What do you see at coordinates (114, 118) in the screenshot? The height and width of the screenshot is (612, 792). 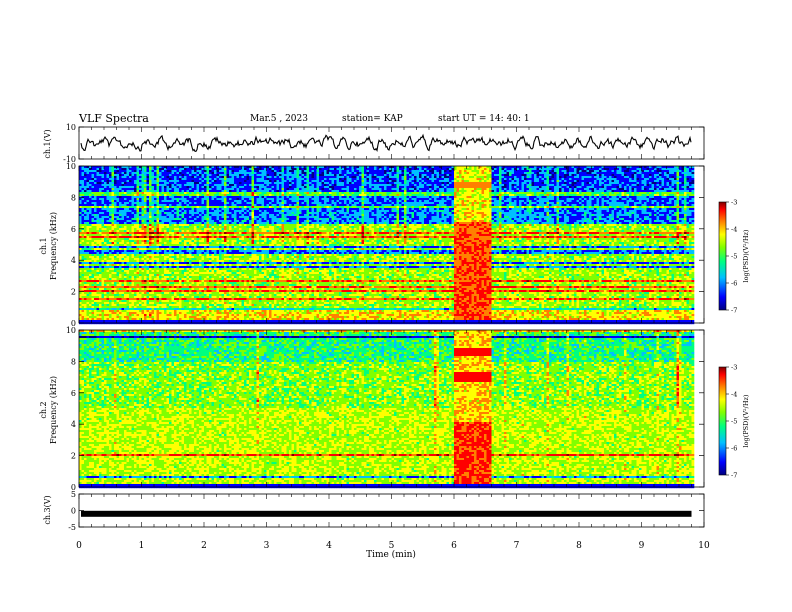 I see `chart-title: VLF Spectra` at bounding box center [114, 118].